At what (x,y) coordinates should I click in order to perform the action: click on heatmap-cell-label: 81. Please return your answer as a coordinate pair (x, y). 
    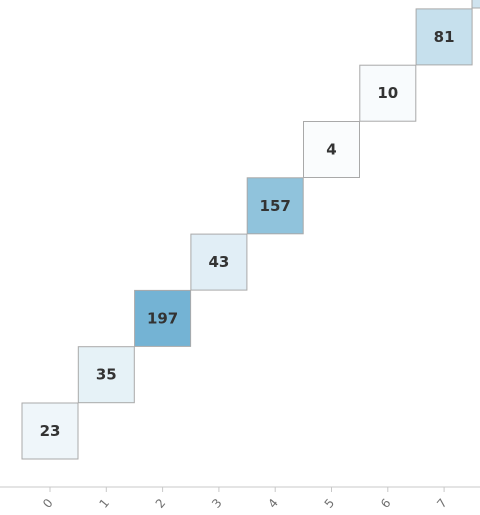
    Looking at the image, I should click on (444, 37).